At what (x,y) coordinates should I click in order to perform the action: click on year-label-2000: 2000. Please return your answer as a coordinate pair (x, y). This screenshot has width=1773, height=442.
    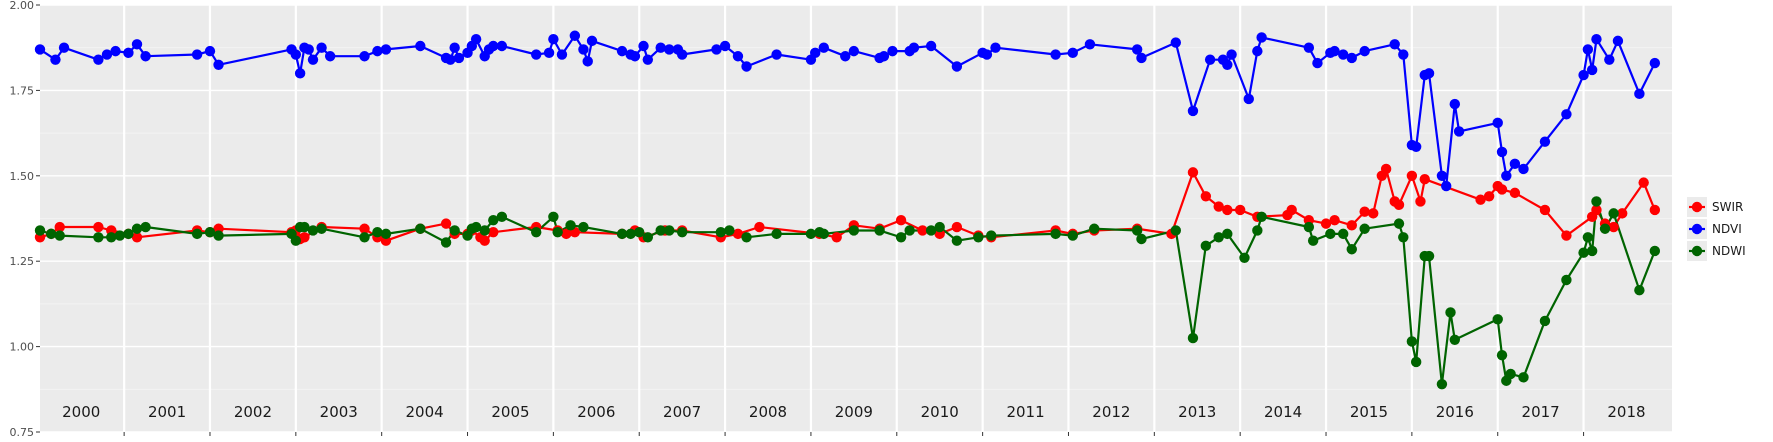
    Looking at the image, I should click on (81, 412).